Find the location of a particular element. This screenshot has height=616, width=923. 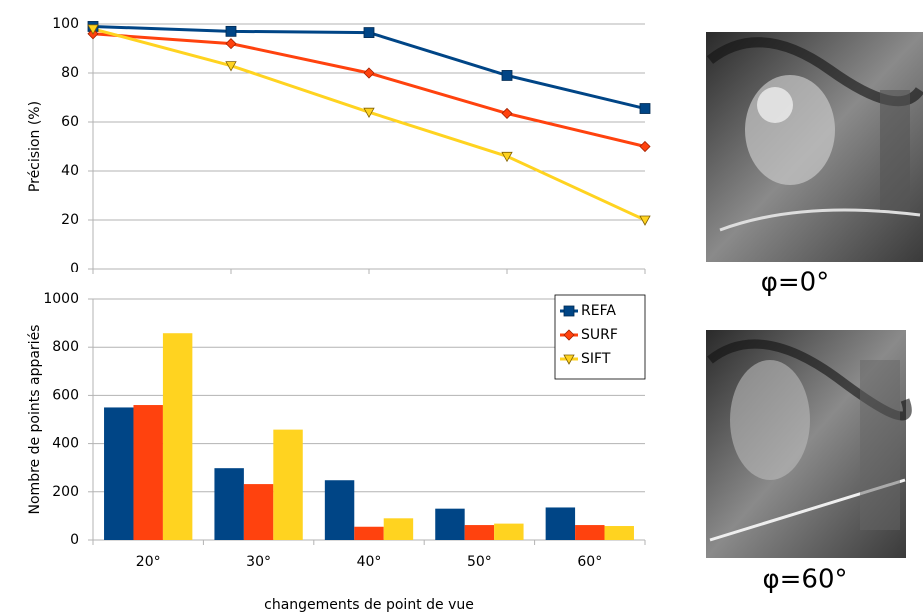

y-tick-label: 40 is located at coordinates (70, 171).